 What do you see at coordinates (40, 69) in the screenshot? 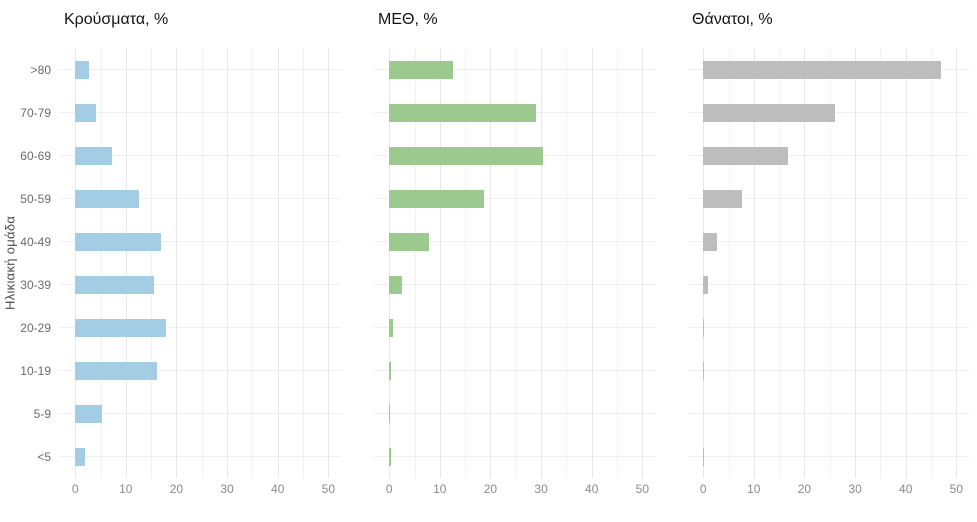
I see `y-tick-label: >80` at bounding box center [40, 69].